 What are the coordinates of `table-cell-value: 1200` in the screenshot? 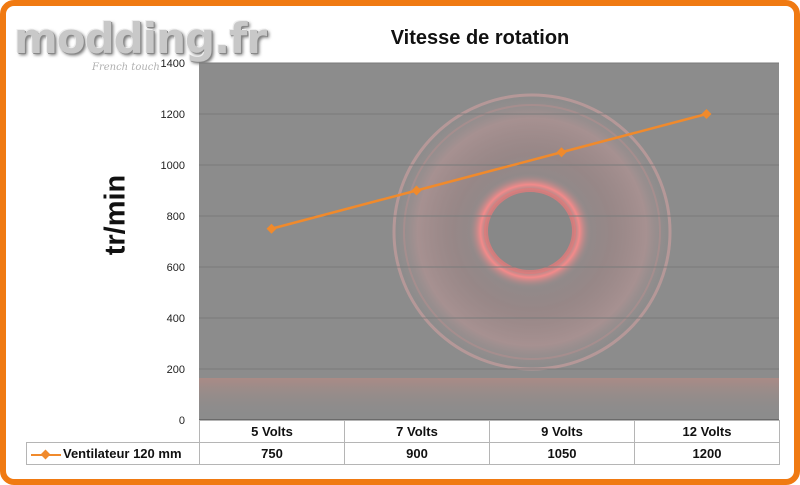 It's located at (707, 453).